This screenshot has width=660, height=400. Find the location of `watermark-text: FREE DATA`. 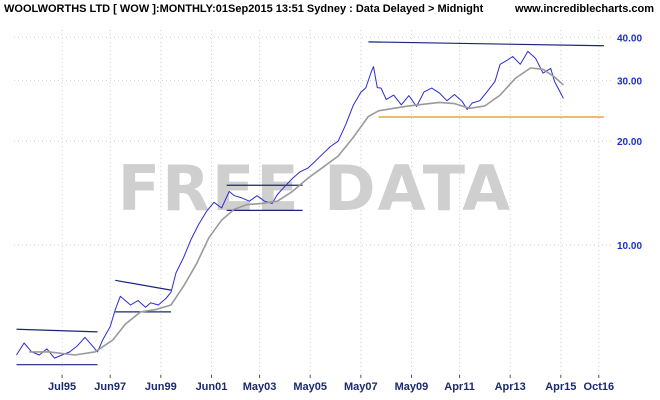

watermark-text: FREE DATA is located at coordinates (315, 188).